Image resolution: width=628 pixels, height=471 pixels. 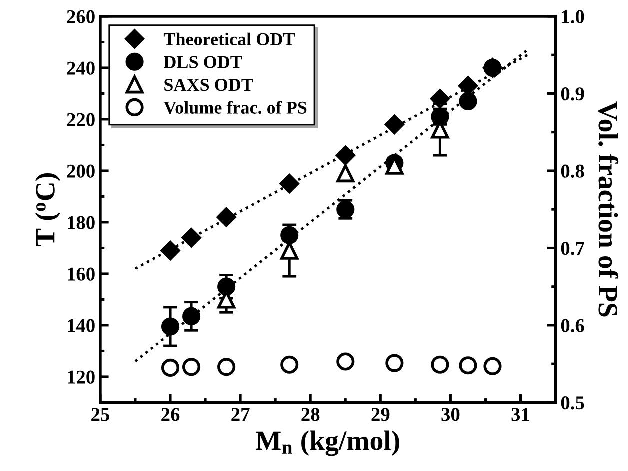 I want to click on x-tick-label: 26, so click(x=171, y=415).